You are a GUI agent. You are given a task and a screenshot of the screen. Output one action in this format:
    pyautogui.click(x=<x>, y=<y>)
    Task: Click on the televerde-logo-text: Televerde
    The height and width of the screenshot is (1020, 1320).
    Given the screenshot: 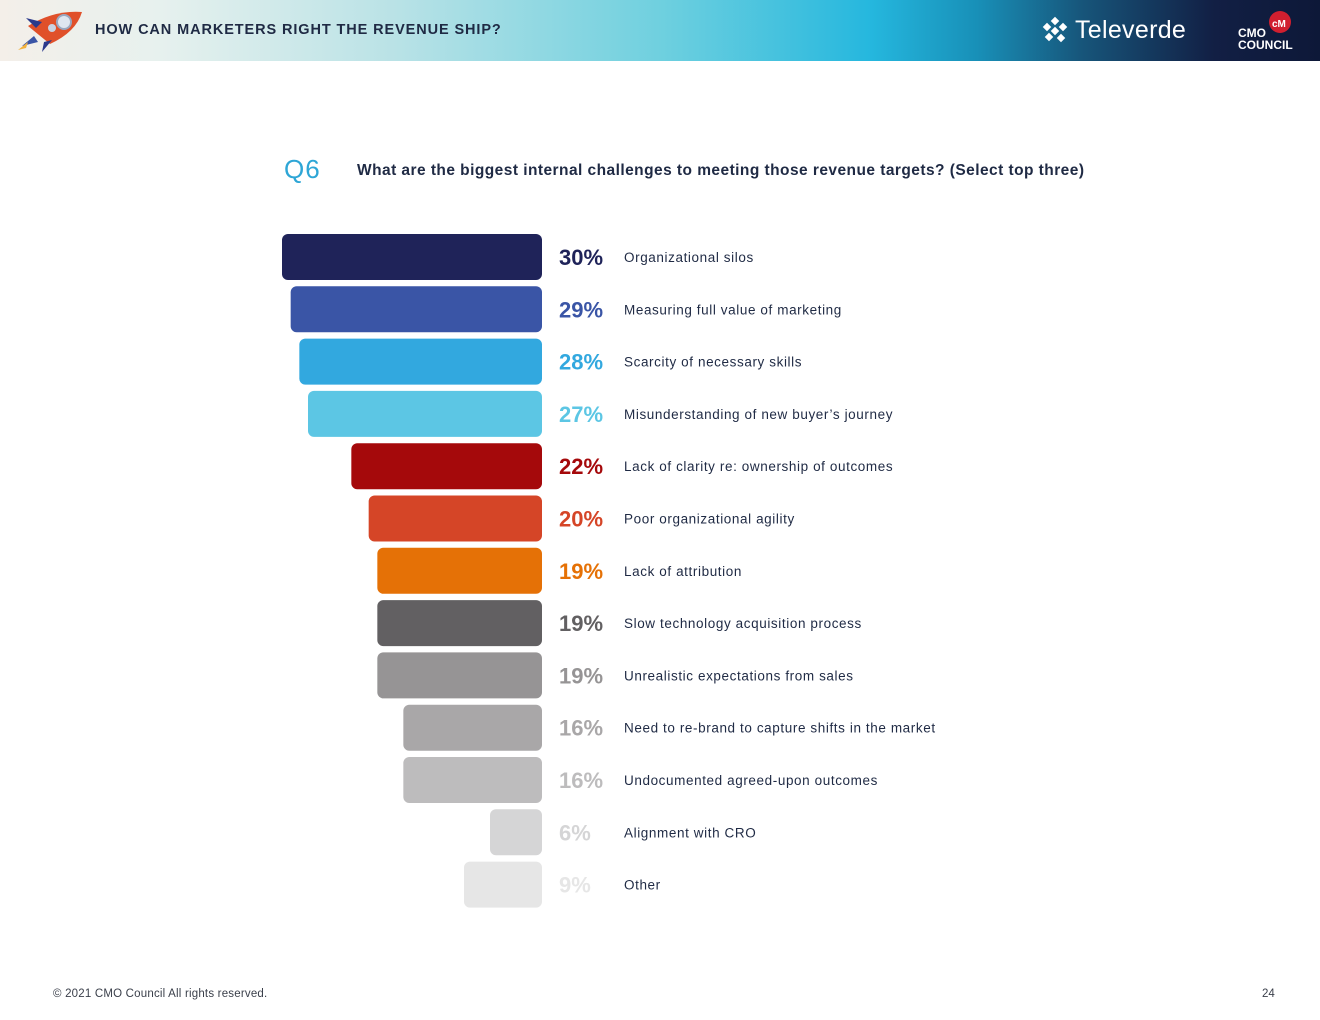 What is the action you would take?
    pyautogui.click(x=1131, y=29)
    